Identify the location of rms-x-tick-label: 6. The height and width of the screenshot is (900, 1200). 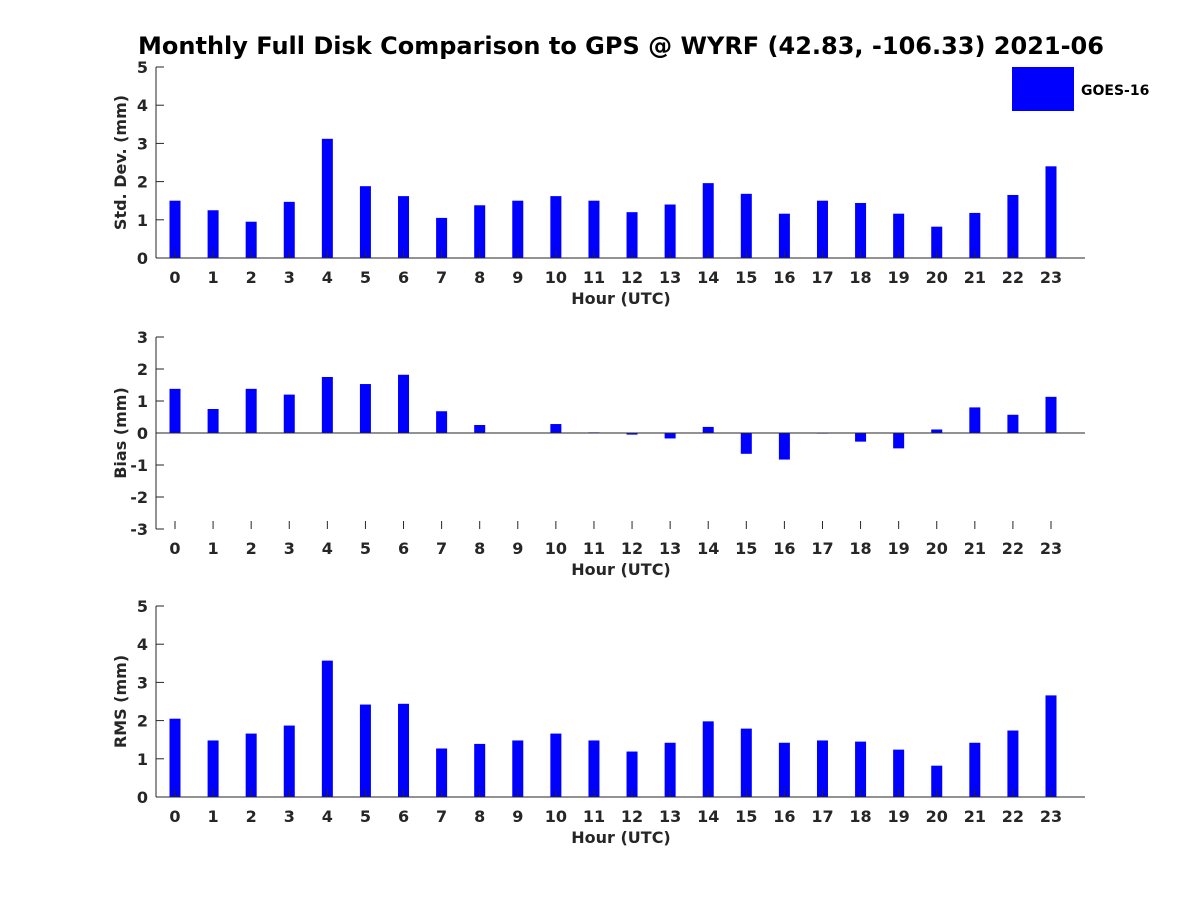
(403, 816).